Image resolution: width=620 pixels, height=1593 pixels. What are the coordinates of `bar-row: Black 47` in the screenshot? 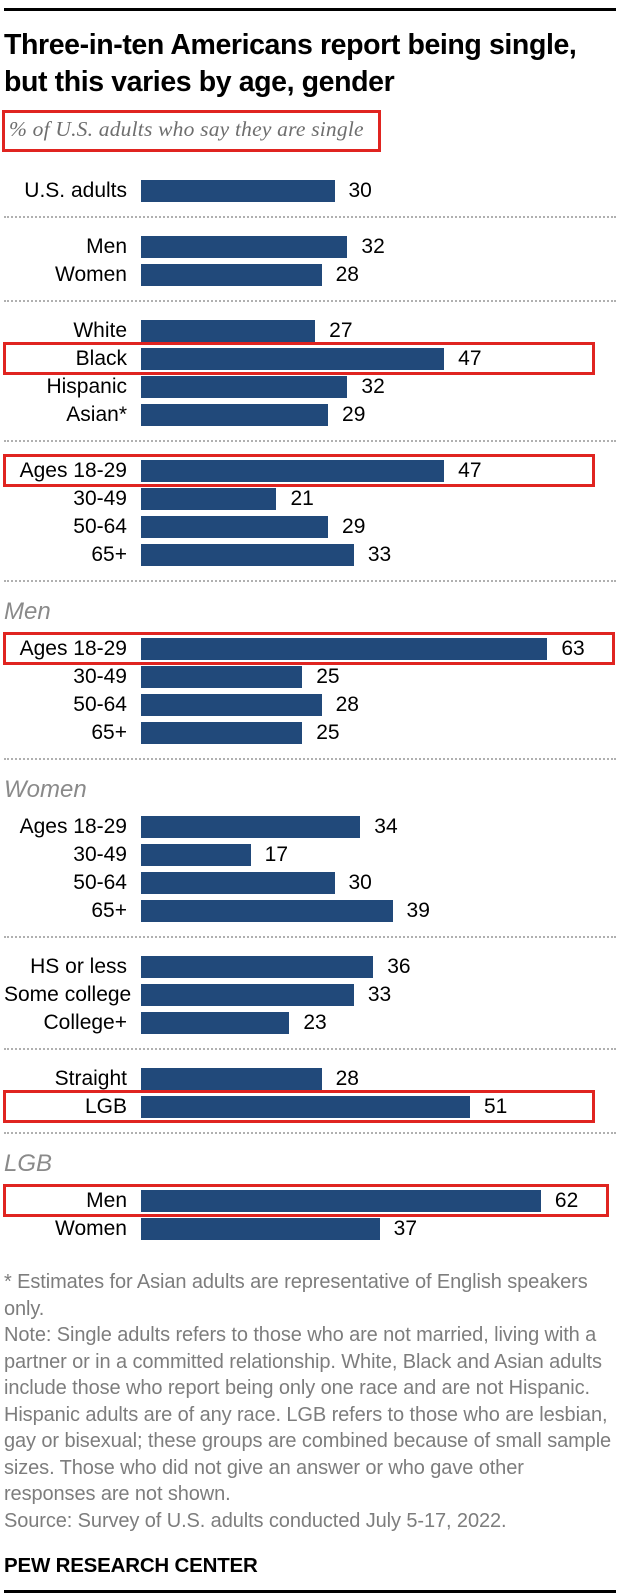 It's located at (309, 358).